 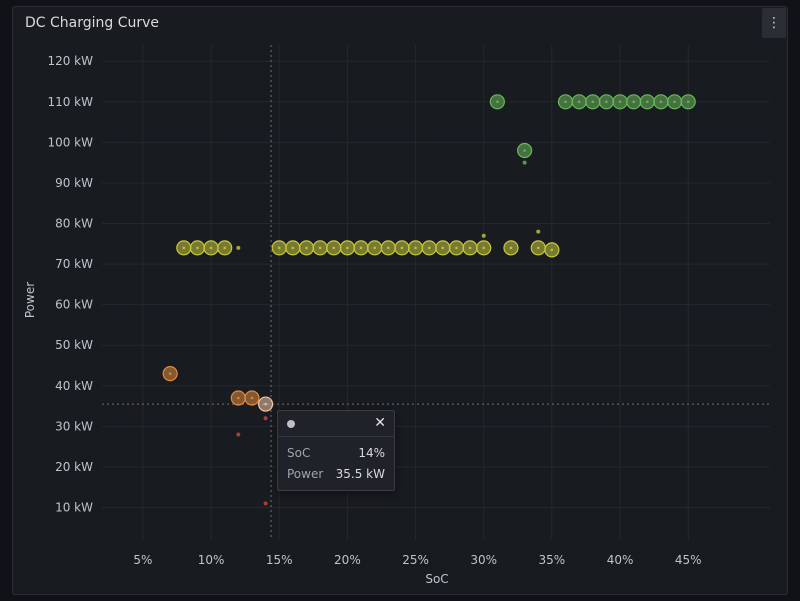 What do you see at coordinates (371, 453) in the screenshot?
I see `tooltip-value: 14%` at bounding box center [371, 453].